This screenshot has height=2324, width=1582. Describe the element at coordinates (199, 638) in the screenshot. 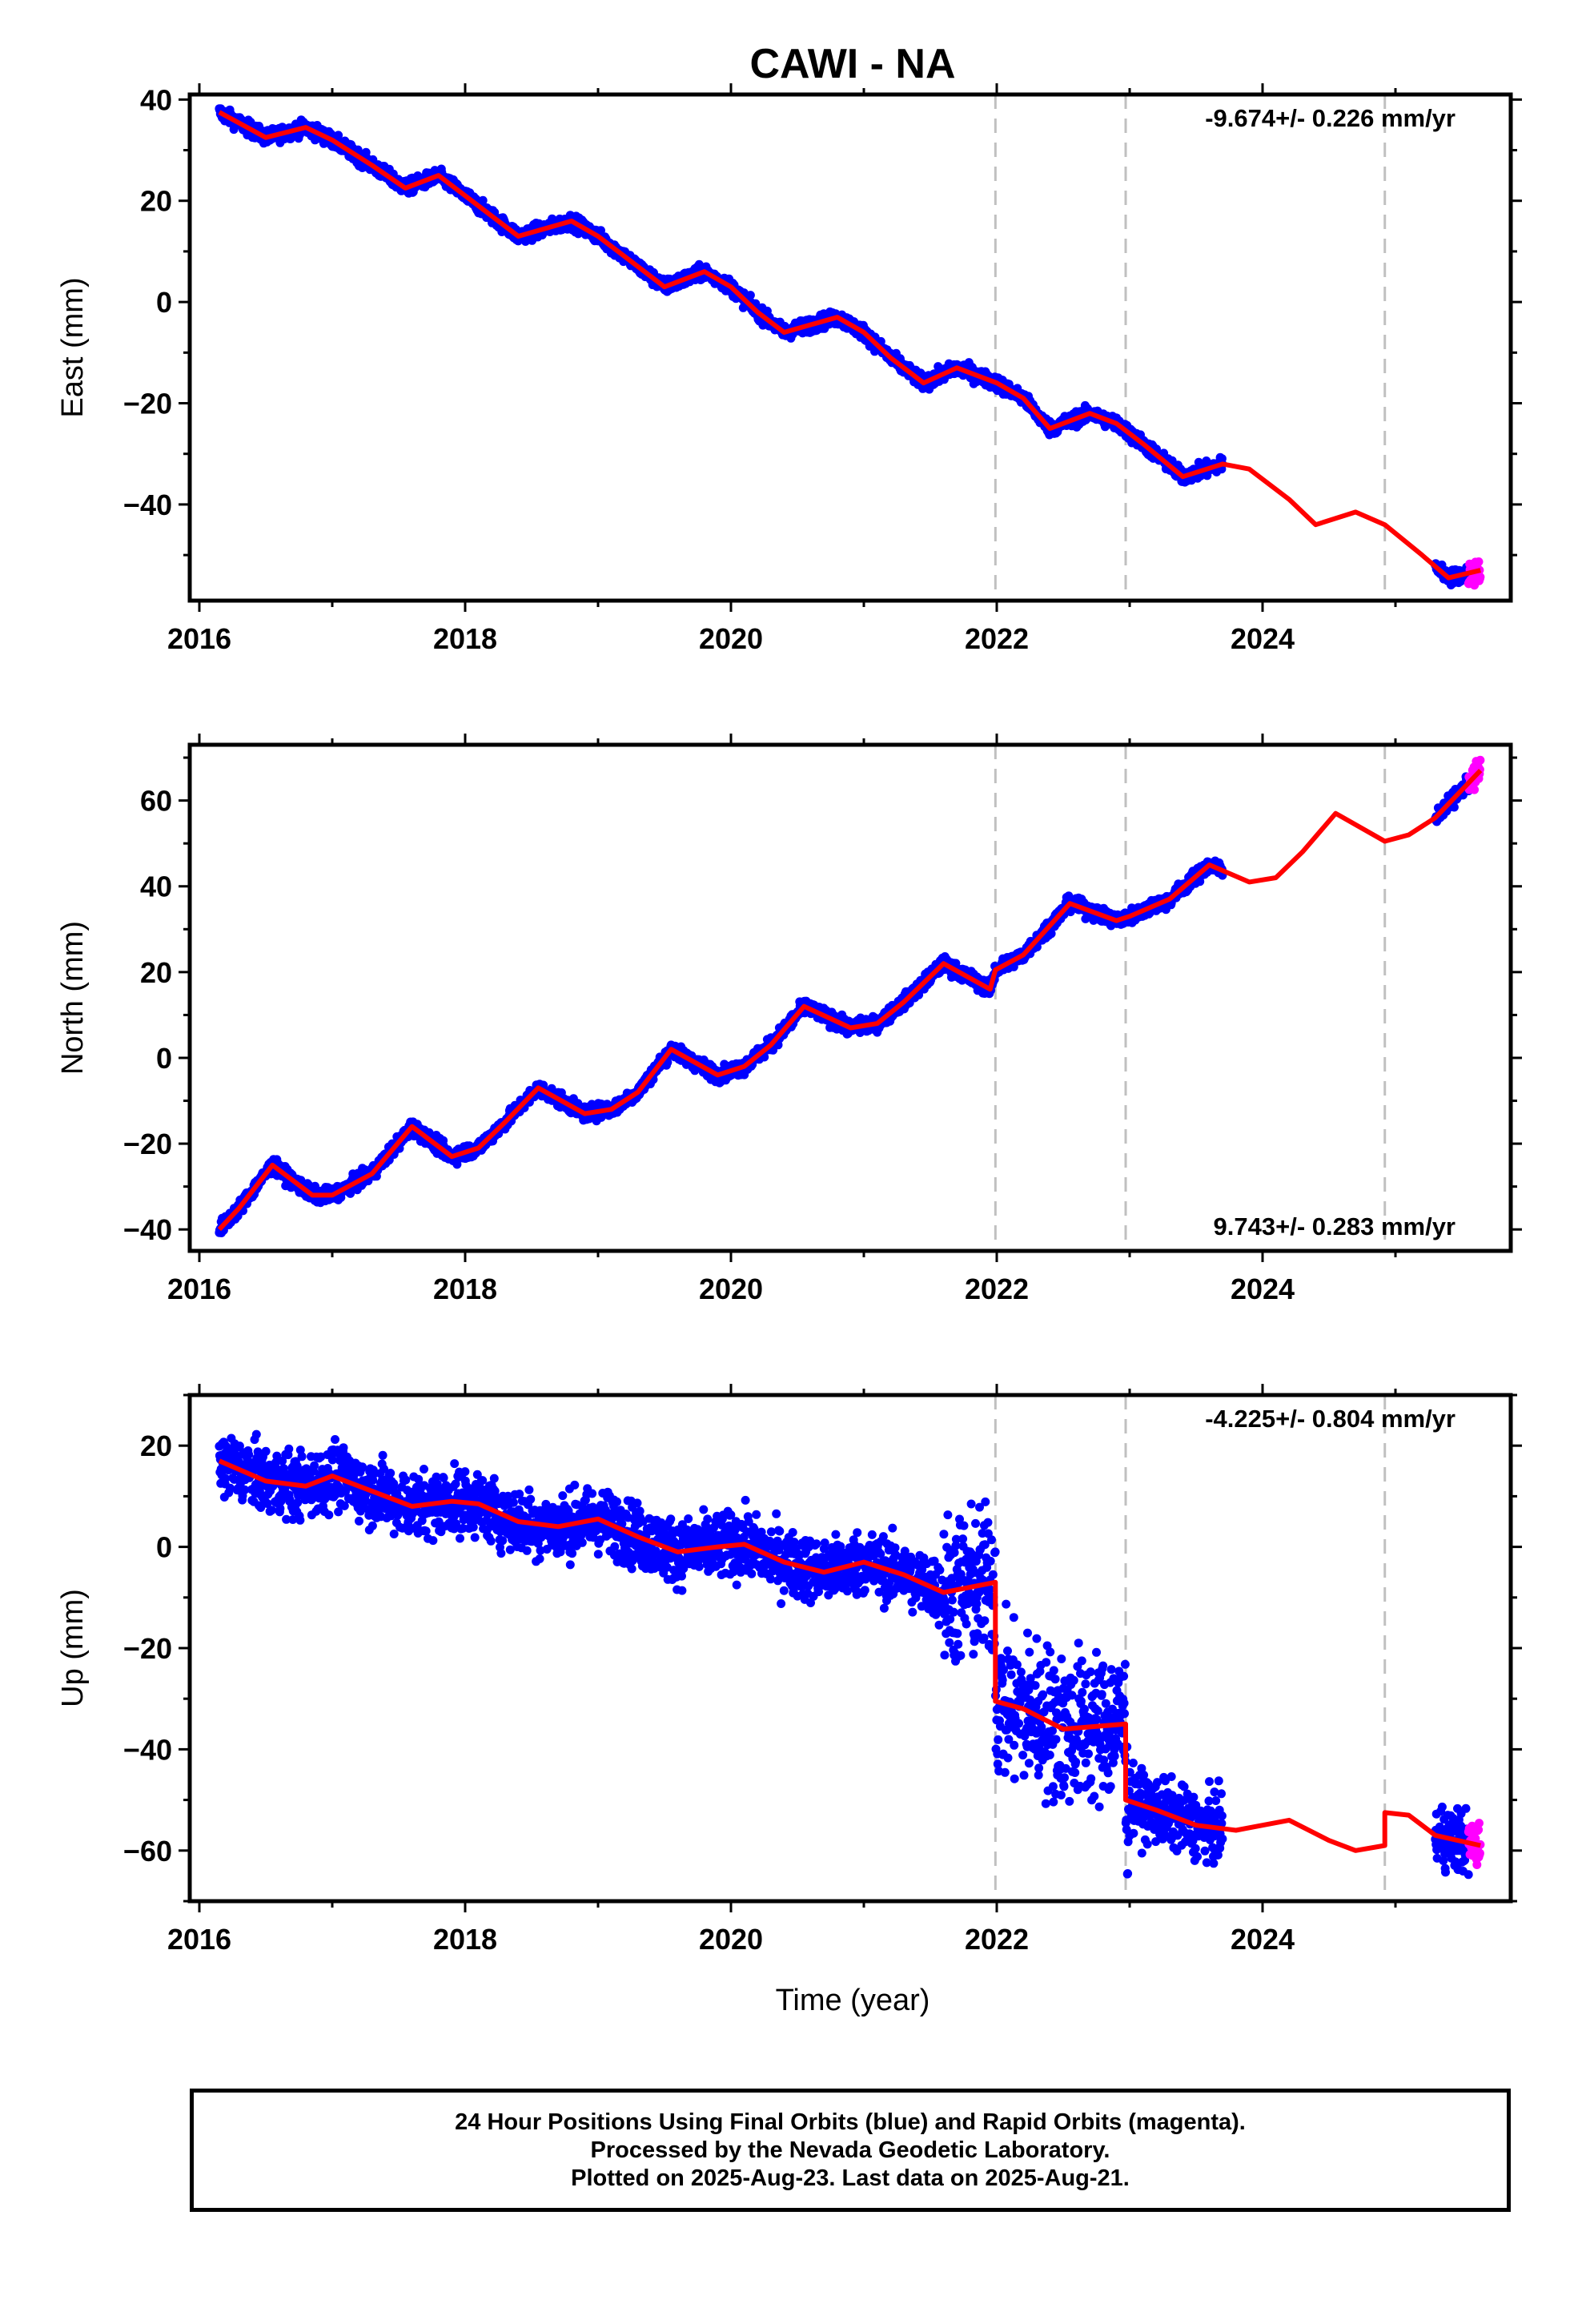

I see `x-tick-label: 2016` at that location.